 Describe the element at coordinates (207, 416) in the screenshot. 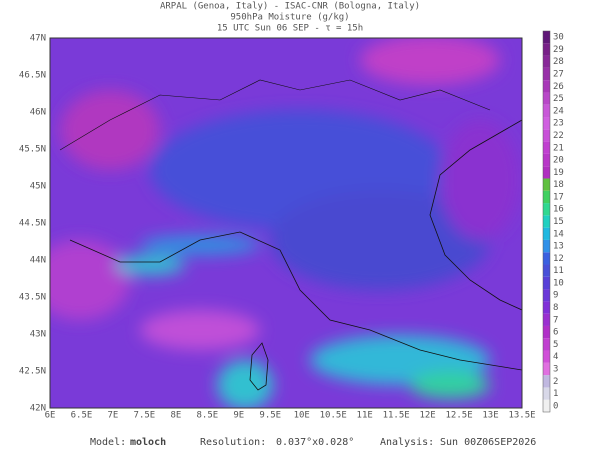

I see `lon-label: 8.5E` at that location.